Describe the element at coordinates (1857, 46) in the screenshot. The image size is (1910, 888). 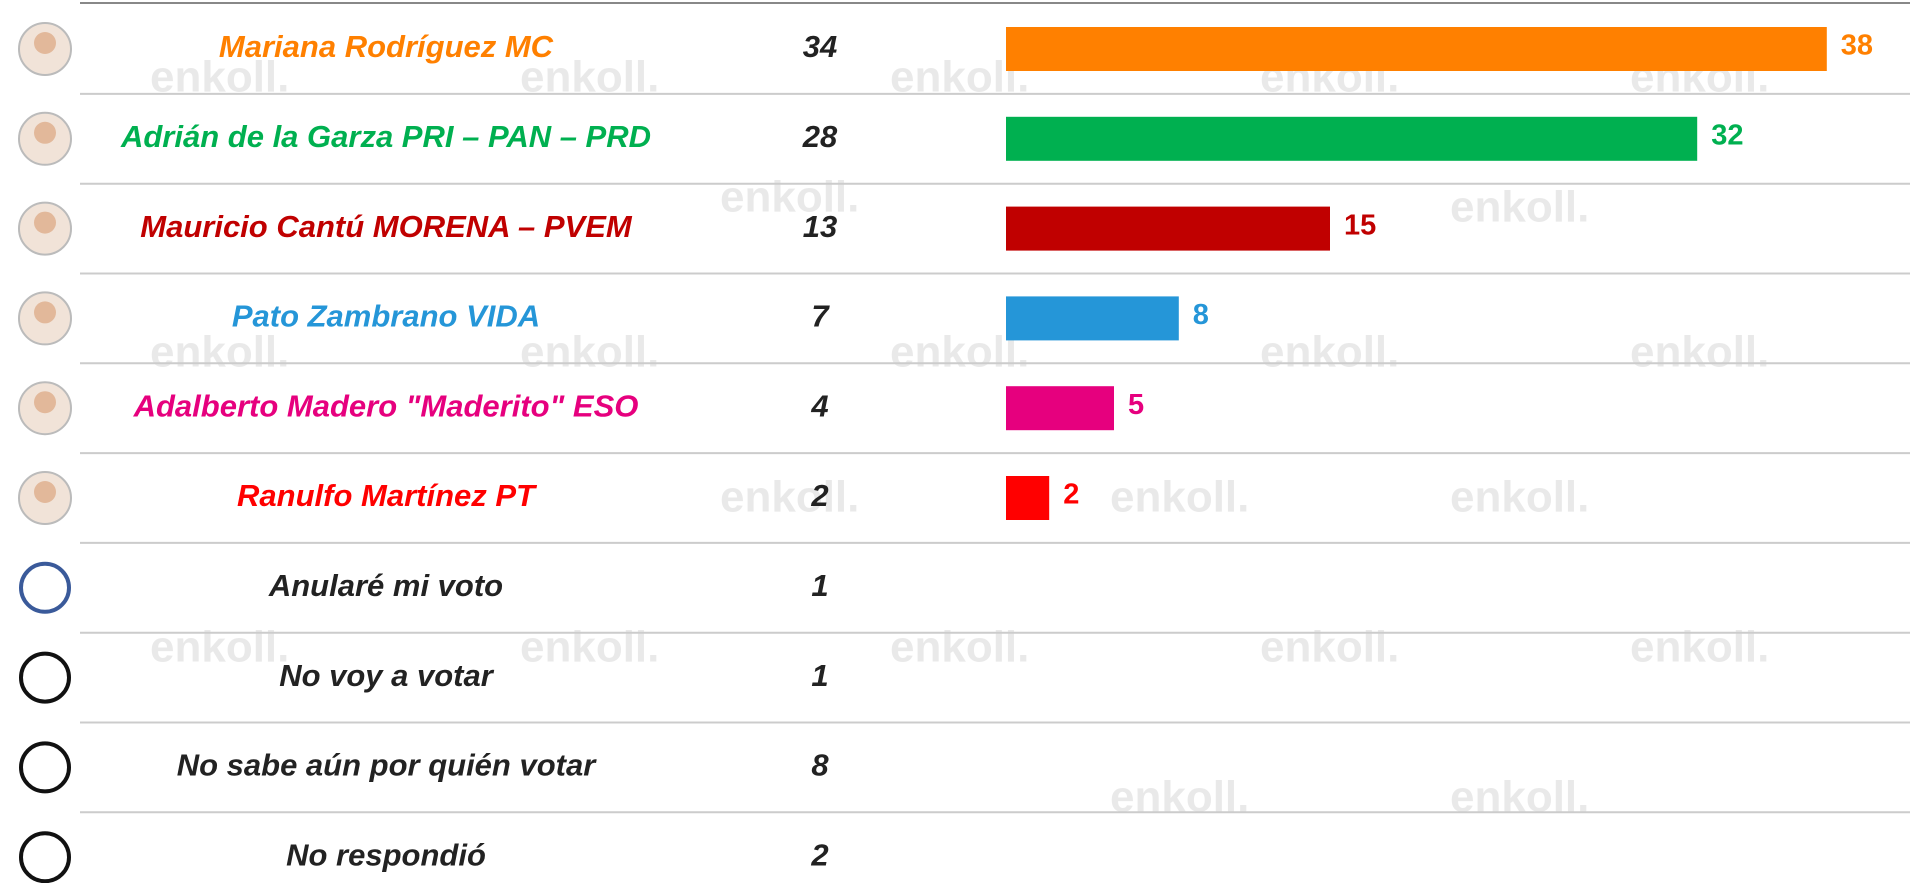
I see `value-label: 38` at that location.